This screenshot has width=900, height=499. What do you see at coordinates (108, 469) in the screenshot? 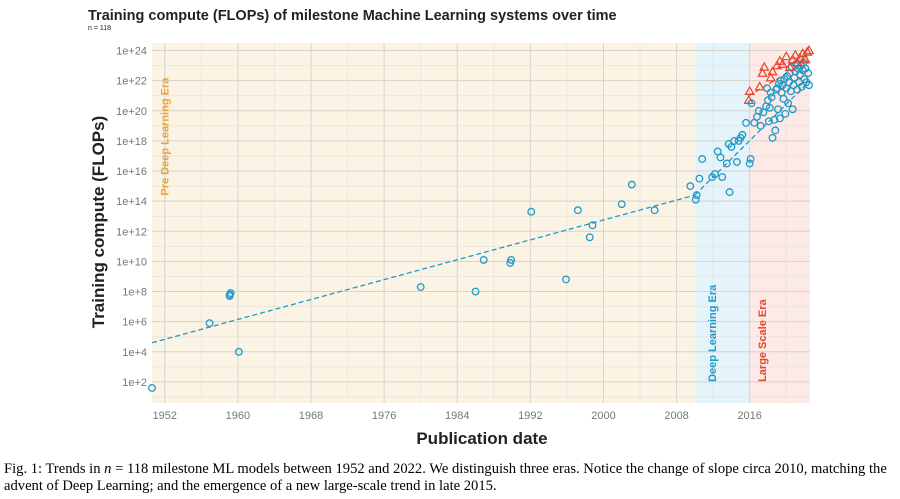
I see `caption-n-variable: n` at bounding box center [108, 469].